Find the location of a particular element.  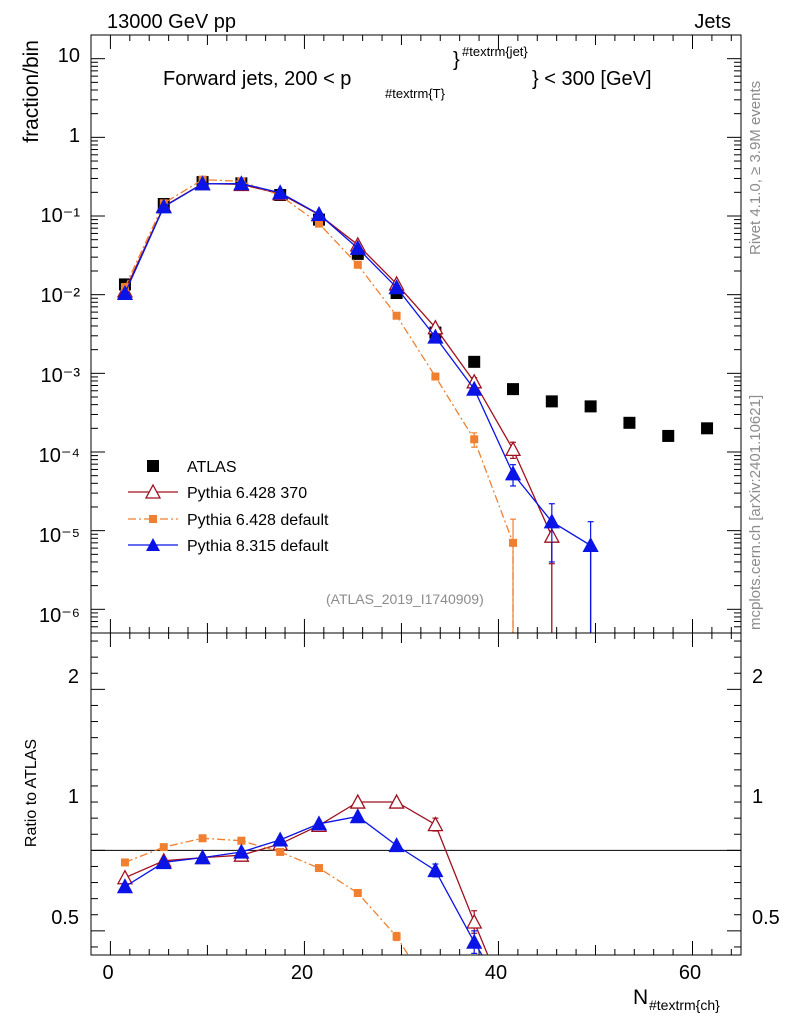

legend-label-py6-default: Pythia 6.428 default is located at coordinates (258, 520).